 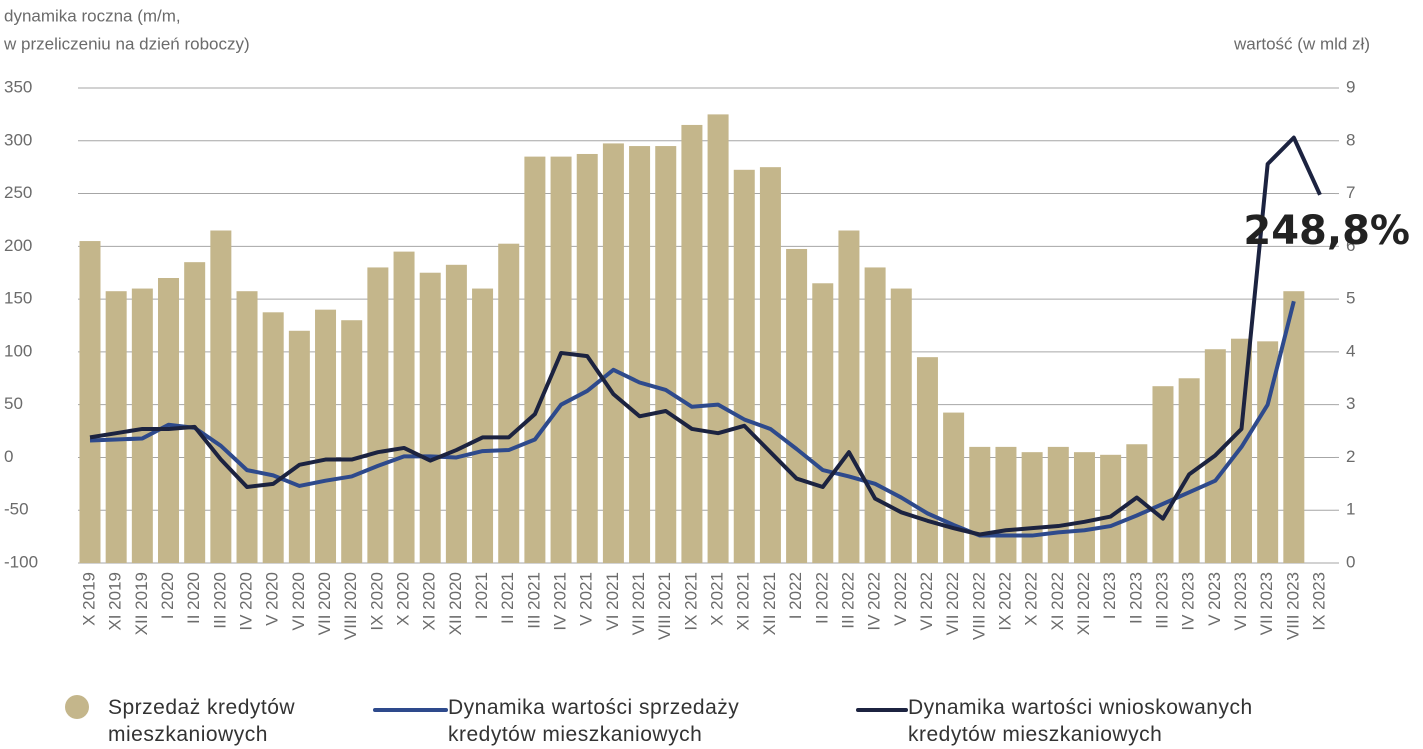 I want to click on y2-axis-label: wartość (w mld zł), so click(x=1301, y=43).